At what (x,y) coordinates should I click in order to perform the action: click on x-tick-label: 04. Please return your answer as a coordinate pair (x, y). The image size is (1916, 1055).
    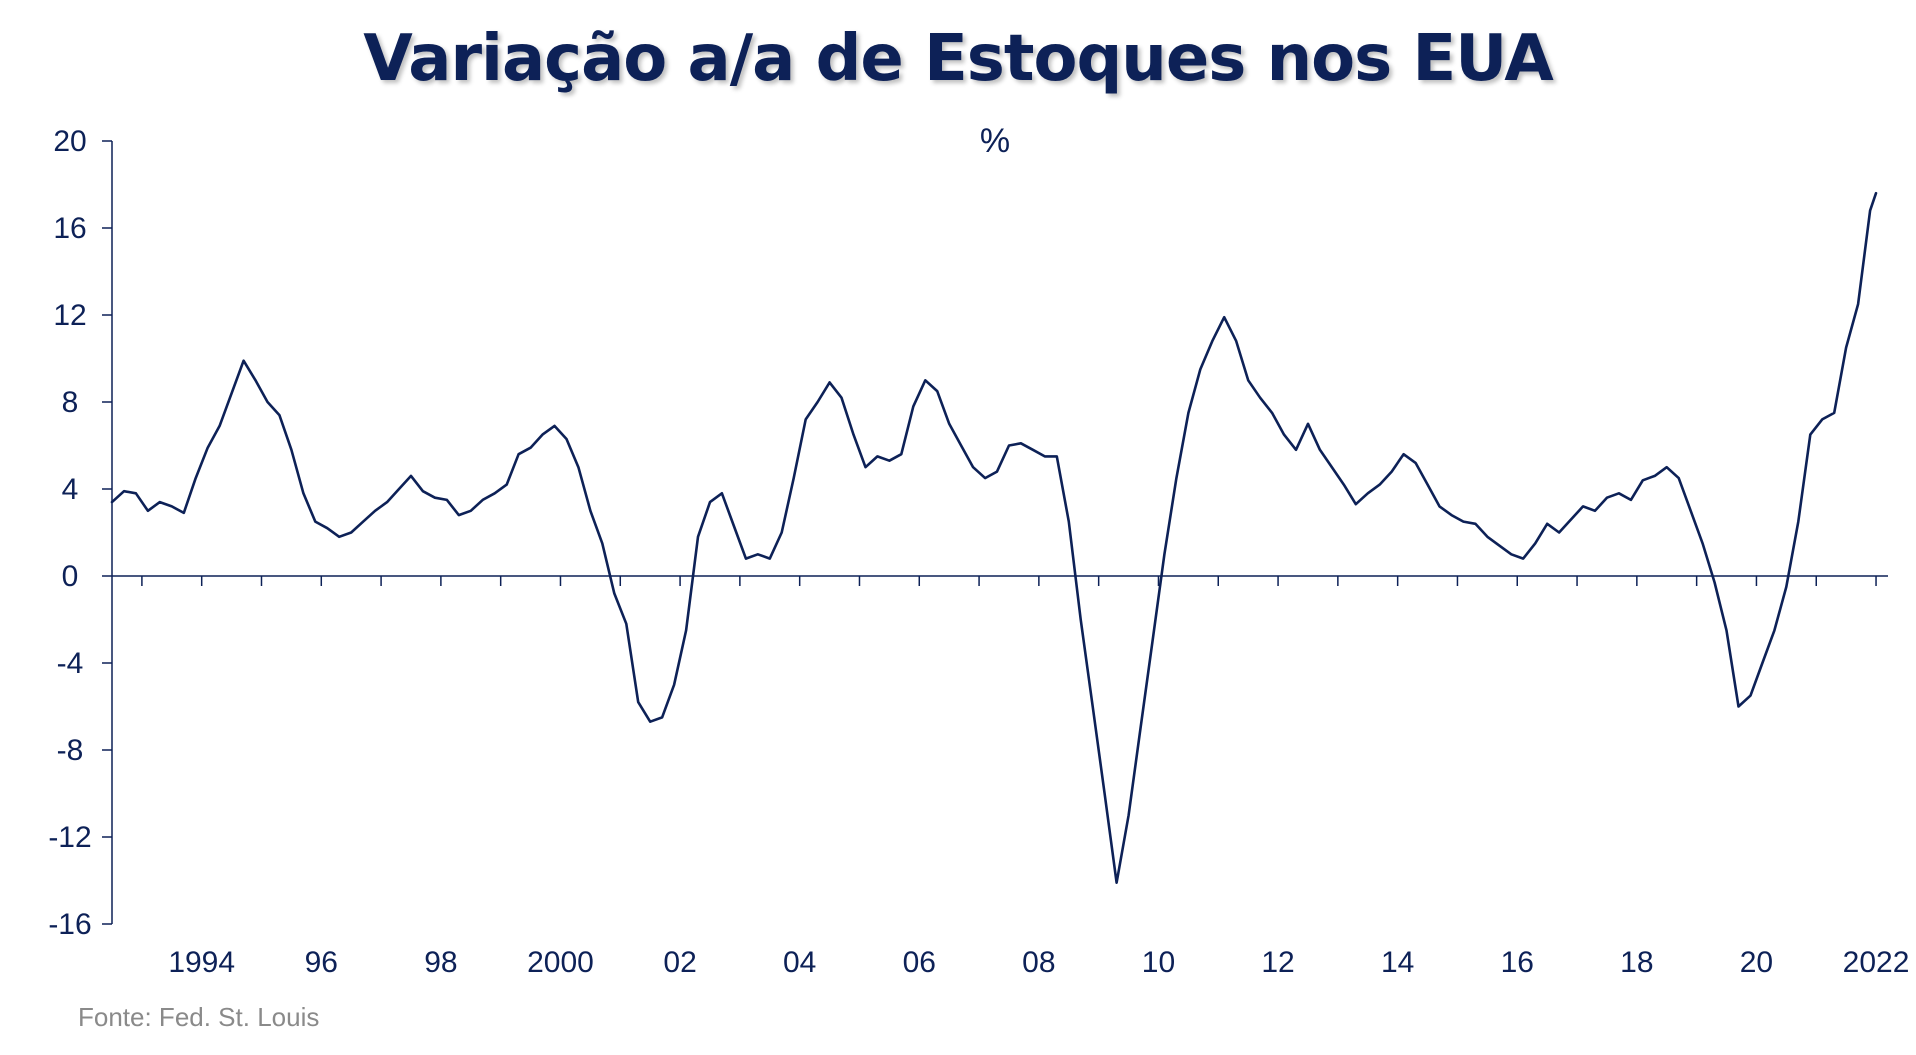
    Looking at the image, I should click on (799, 962).